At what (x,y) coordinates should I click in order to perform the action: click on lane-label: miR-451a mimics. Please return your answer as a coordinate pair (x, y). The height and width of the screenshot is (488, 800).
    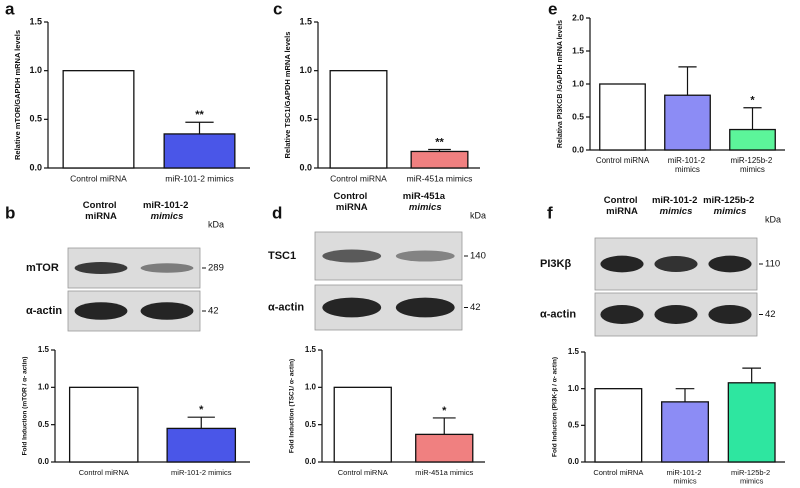
    Looking at the image, I should click on (425, 202).